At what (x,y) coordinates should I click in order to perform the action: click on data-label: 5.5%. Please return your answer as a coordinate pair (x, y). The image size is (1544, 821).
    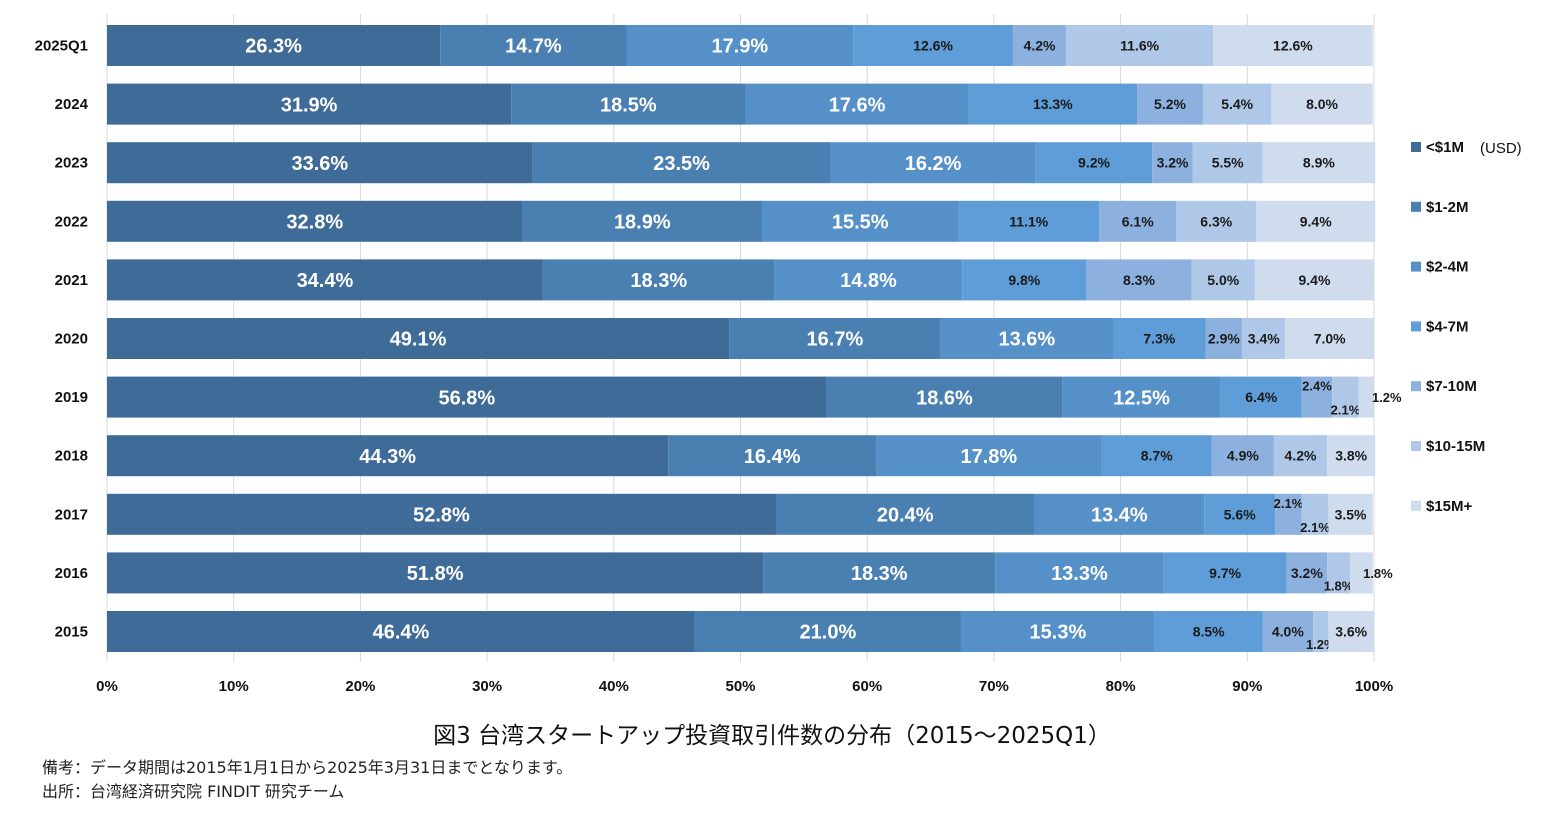
    Looking at the image, I should click on (1228, 163).